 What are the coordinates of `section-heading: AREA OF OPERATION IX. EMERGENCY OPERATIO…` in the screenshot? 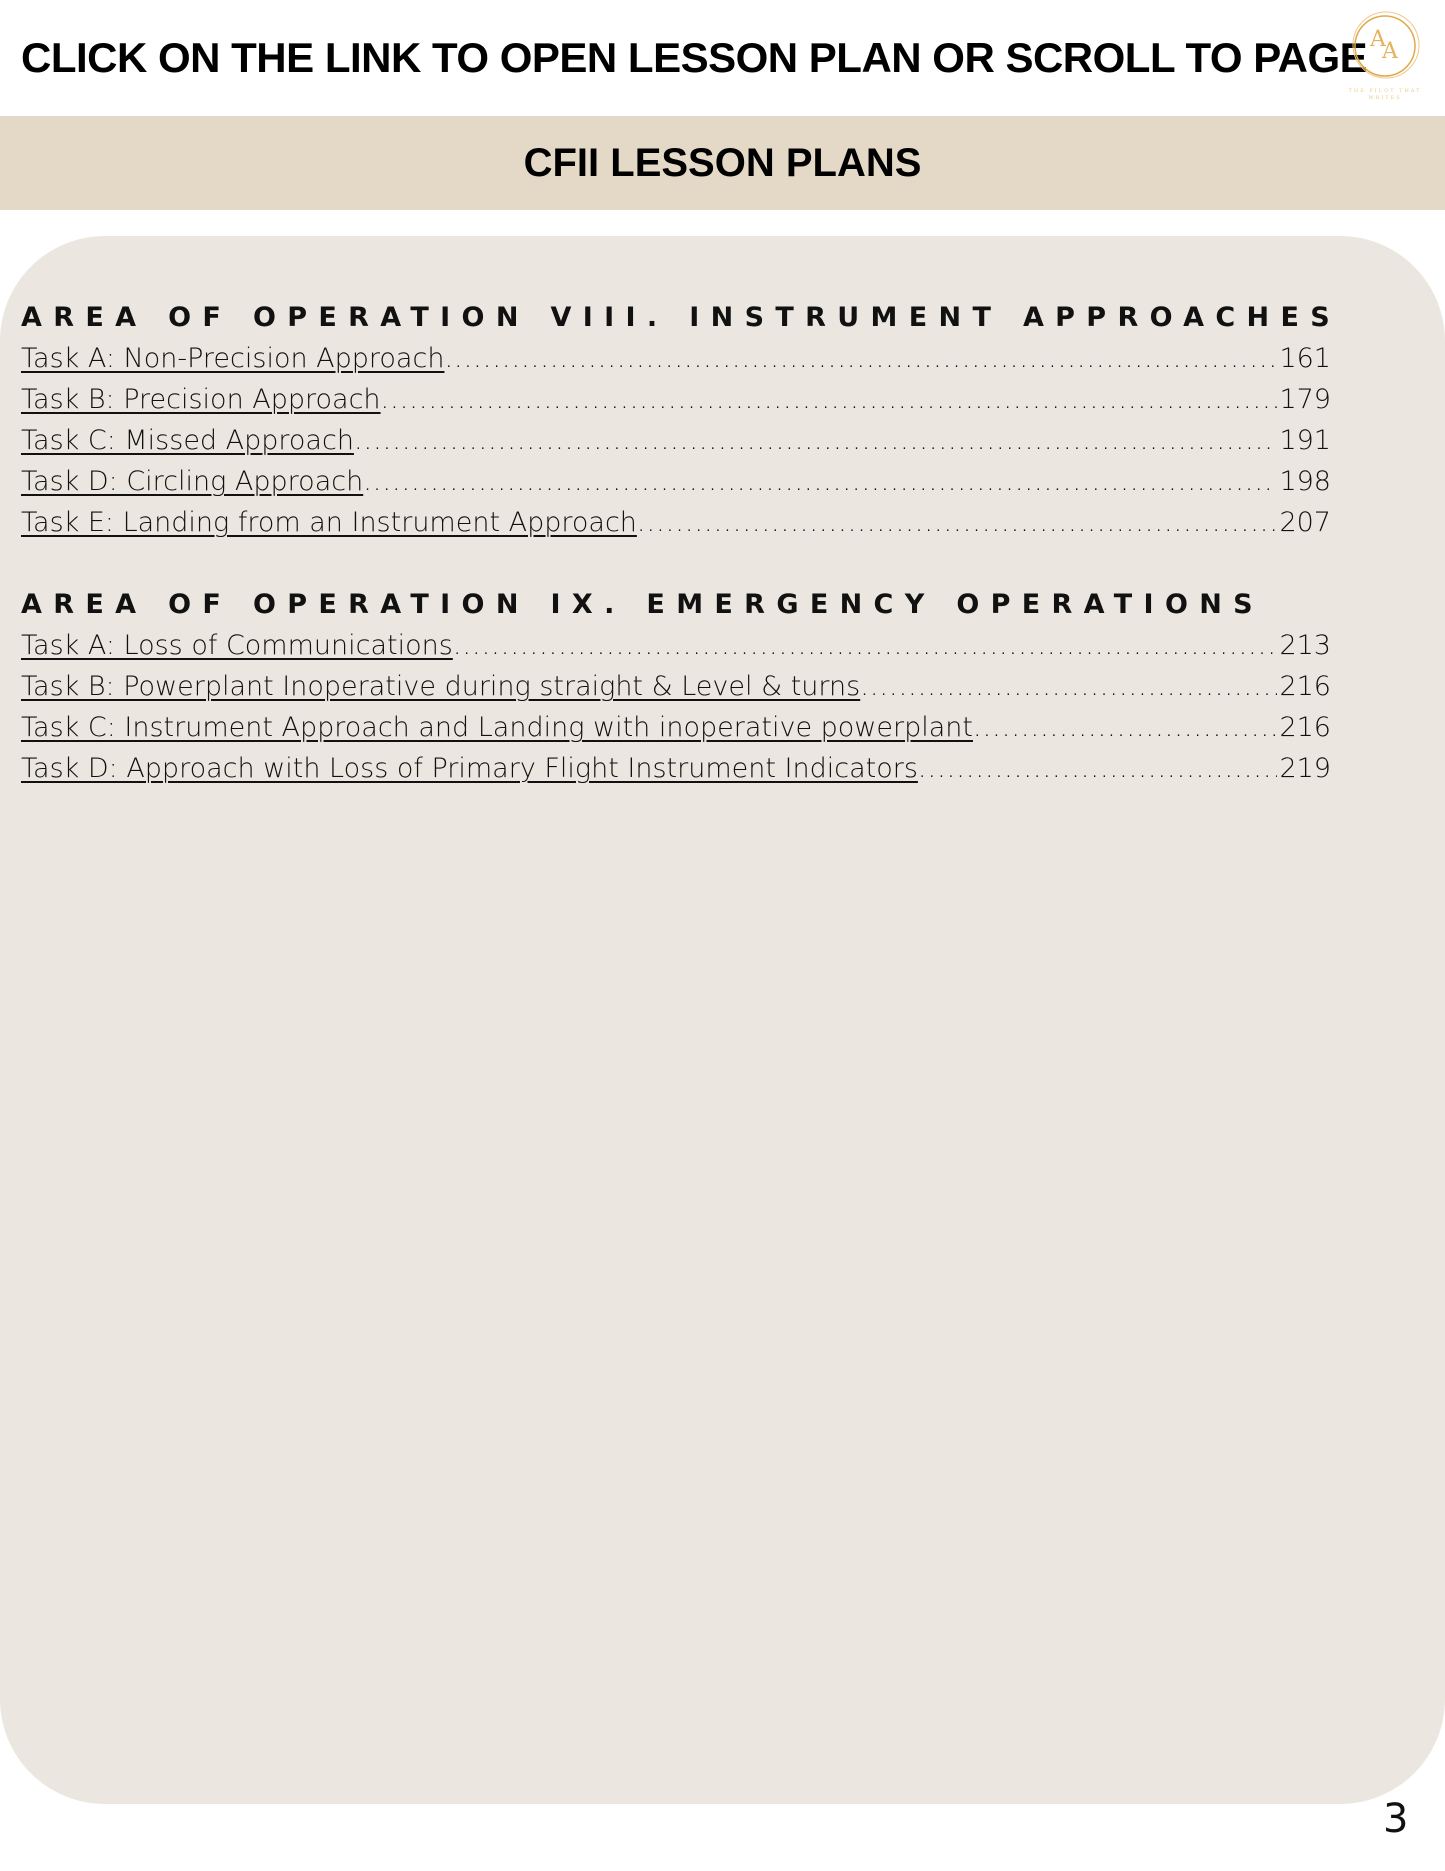 It's located at (642, 604).